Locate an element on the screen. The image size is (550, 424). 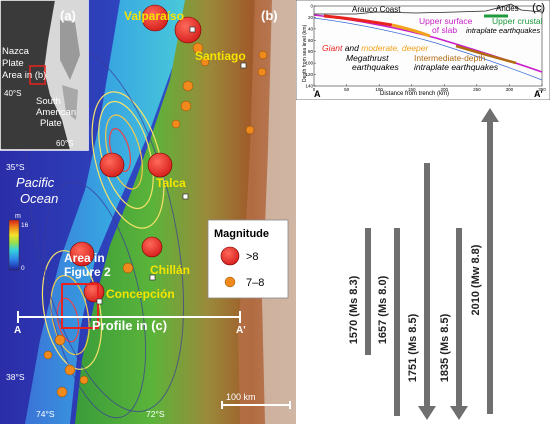
city-label-talca: Talca is located at coordinates (171, 183).